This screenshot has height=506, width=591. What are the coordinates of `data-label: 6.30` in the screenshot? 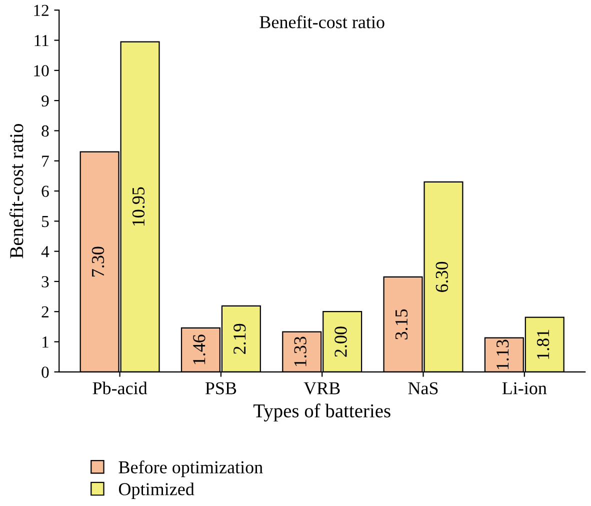 It's located at (442, 277).